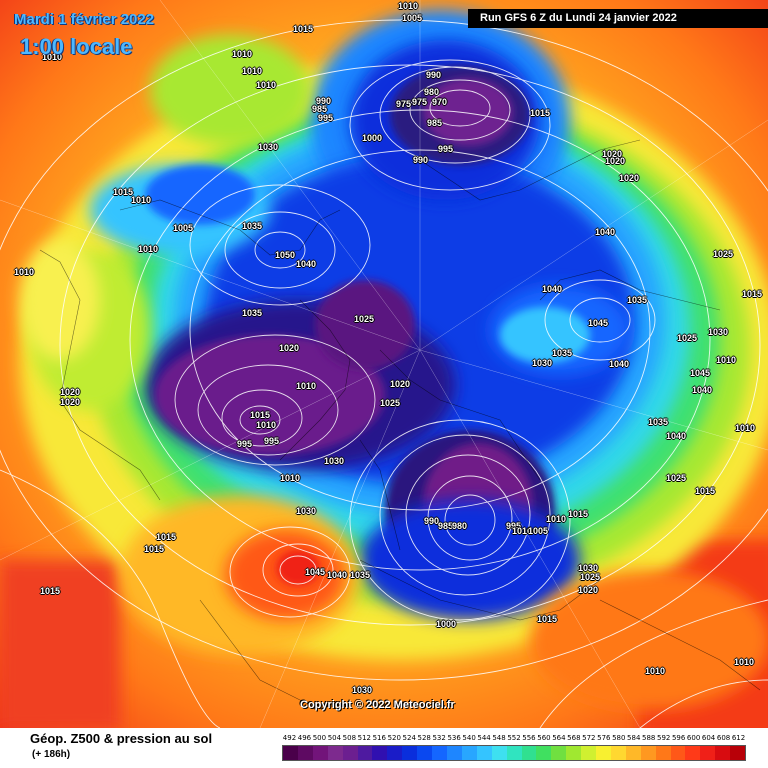 This screenshot has height=768, width=768. I want to click on isobar-label: 980, so click(460, 526).